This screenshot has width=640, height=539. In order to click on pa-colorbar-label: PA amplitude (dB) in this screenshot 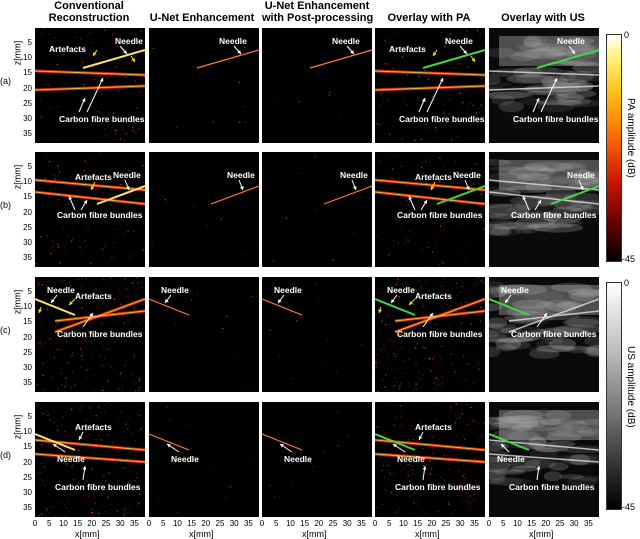, I will do `click(630, 138)`.